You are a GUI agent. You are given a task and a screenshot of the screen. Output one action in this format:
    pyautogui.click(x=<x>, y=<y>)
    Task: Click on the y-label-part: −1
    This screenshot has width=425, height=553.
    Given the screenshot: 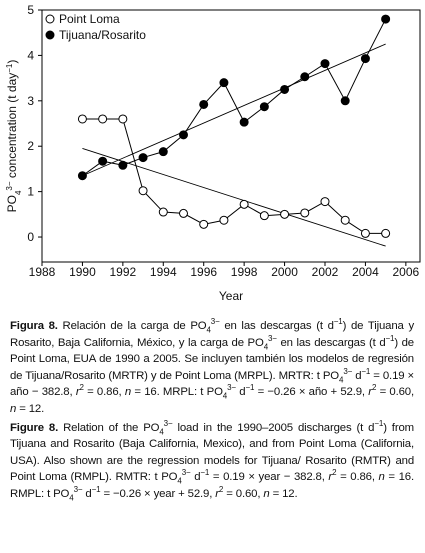 What is the action you would take?
    pyautogui.click(x=9, y=68)
    